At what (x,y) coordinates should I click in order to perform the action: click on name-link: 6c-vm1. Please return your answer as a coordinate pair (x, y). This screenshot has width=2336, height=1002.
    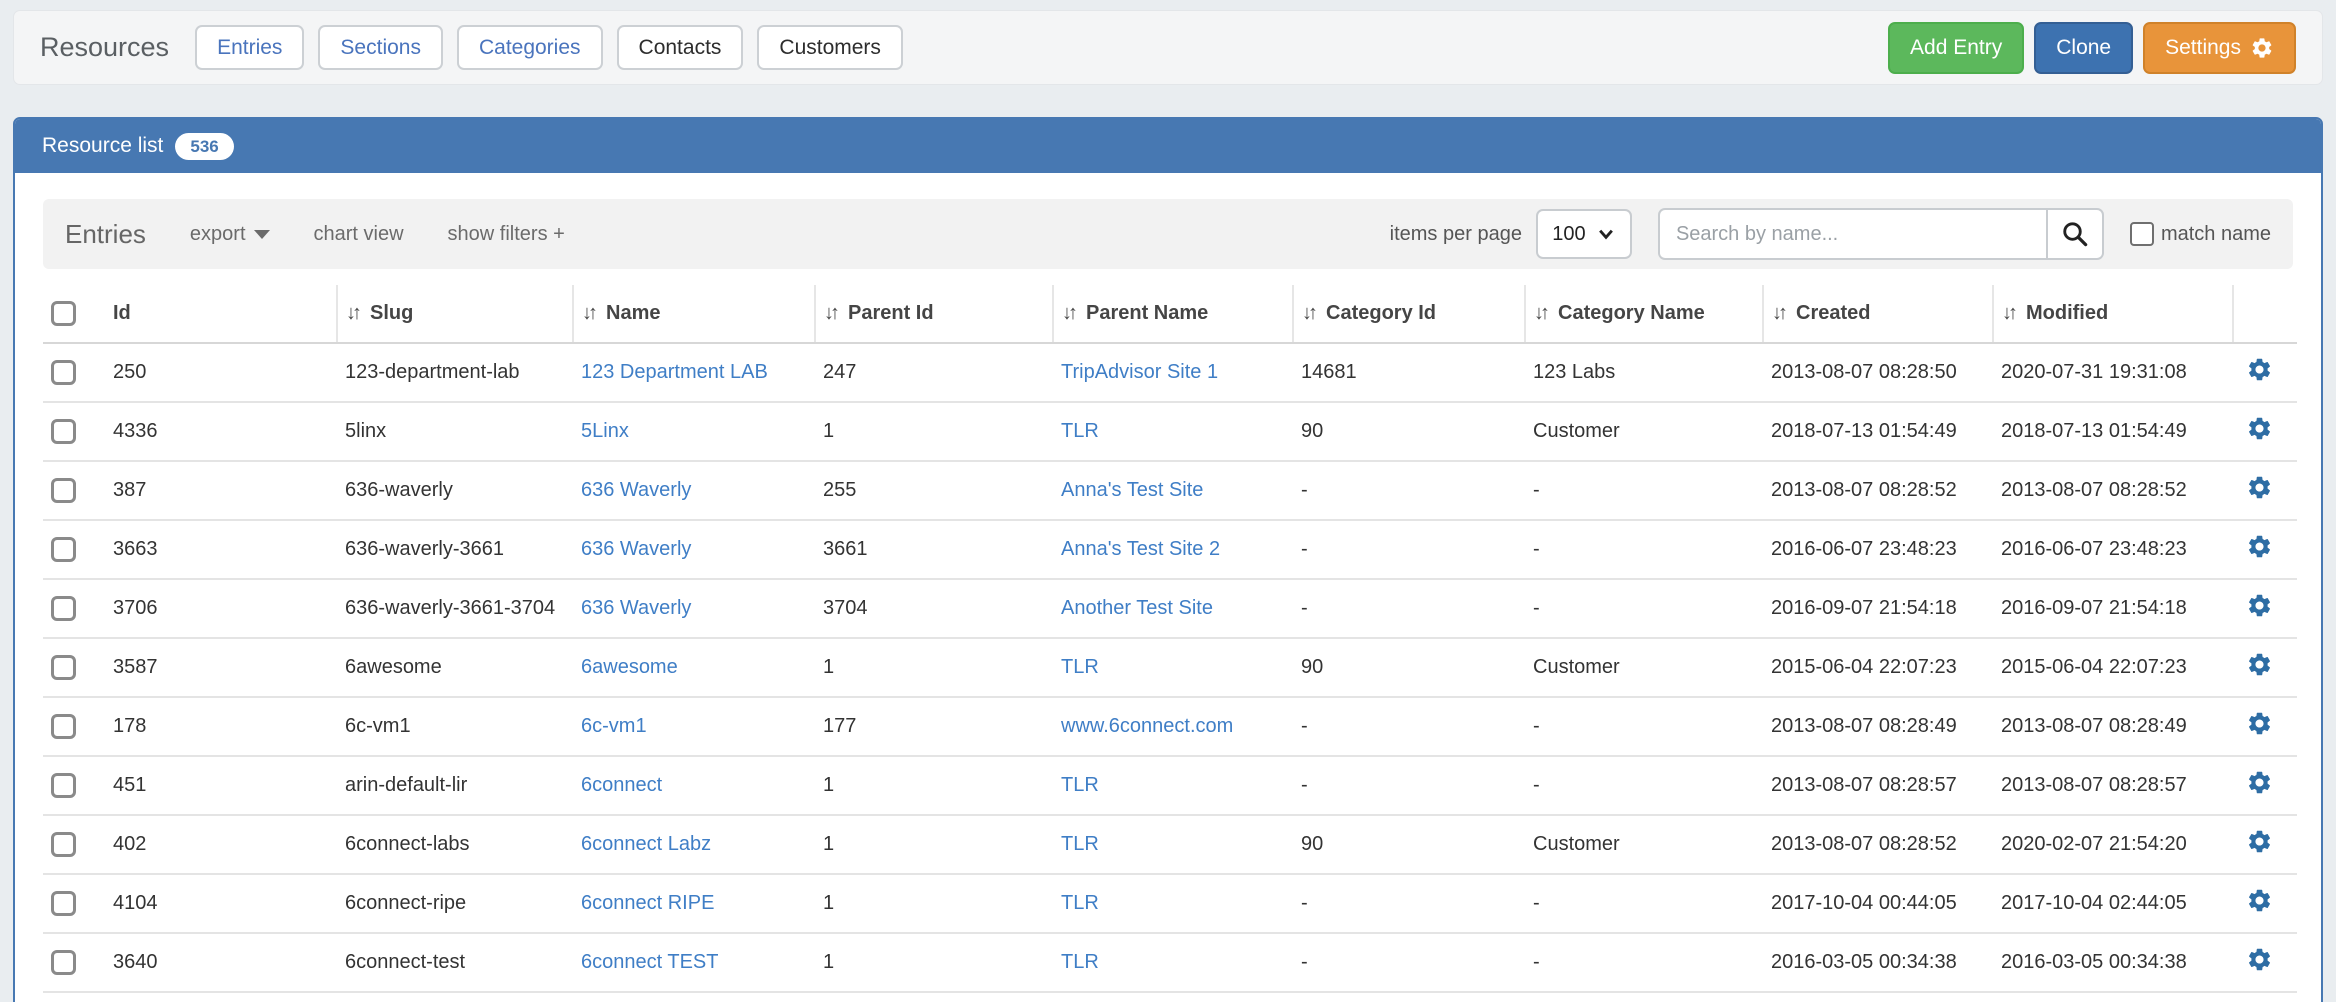
    Looking at the image, I should click on (614, 726).